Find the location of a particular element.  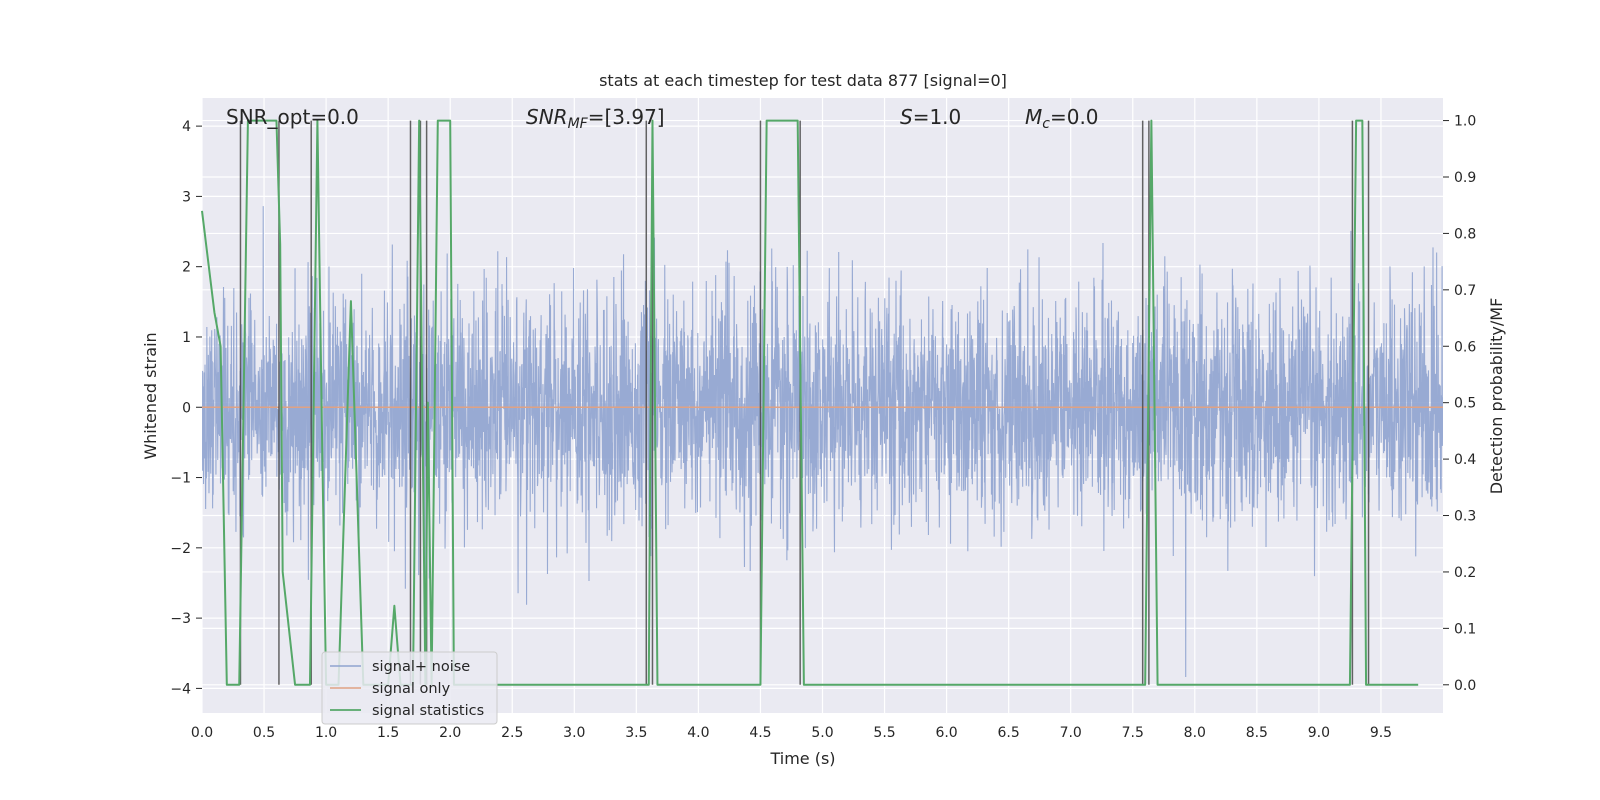

x-tick-label: 5.0 is located at coordinates (822, 733).